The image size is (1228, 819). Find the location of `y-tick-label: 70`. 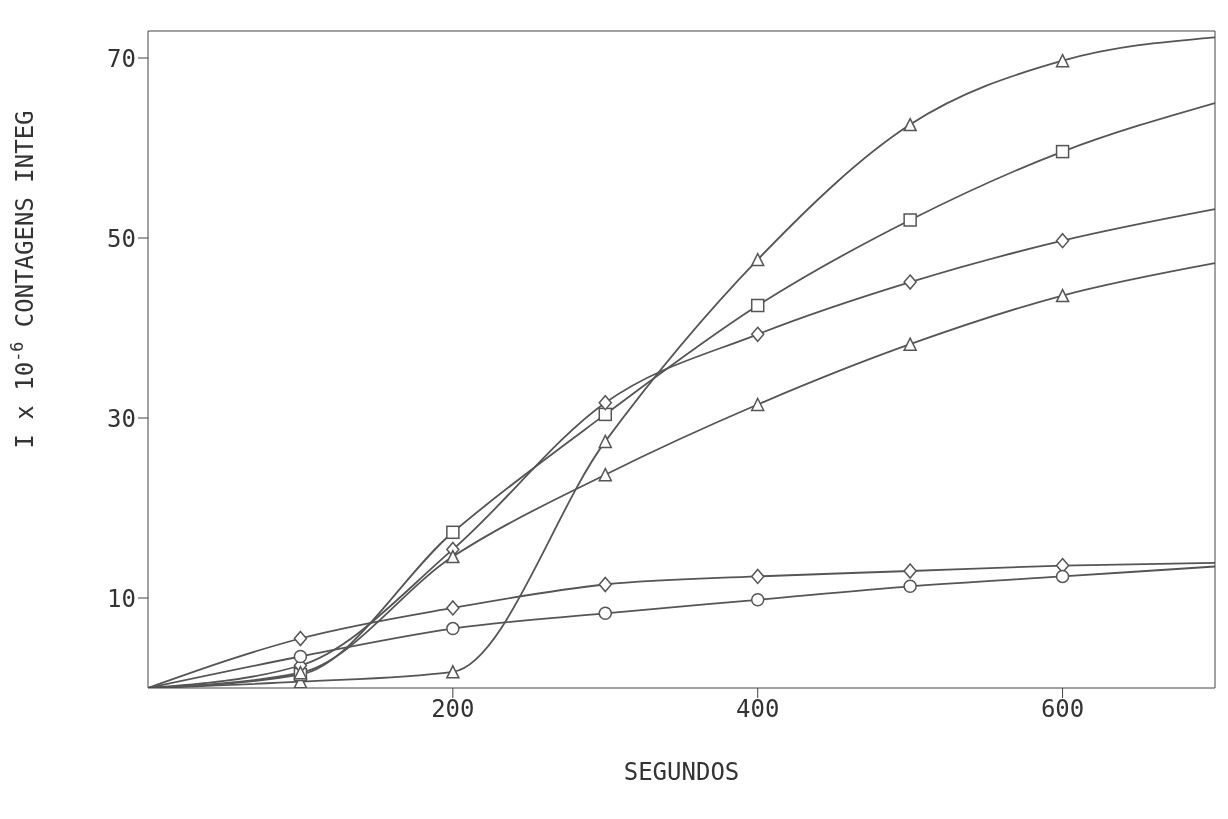

y-tick-label: 70 is located at coordinates (121, 58).